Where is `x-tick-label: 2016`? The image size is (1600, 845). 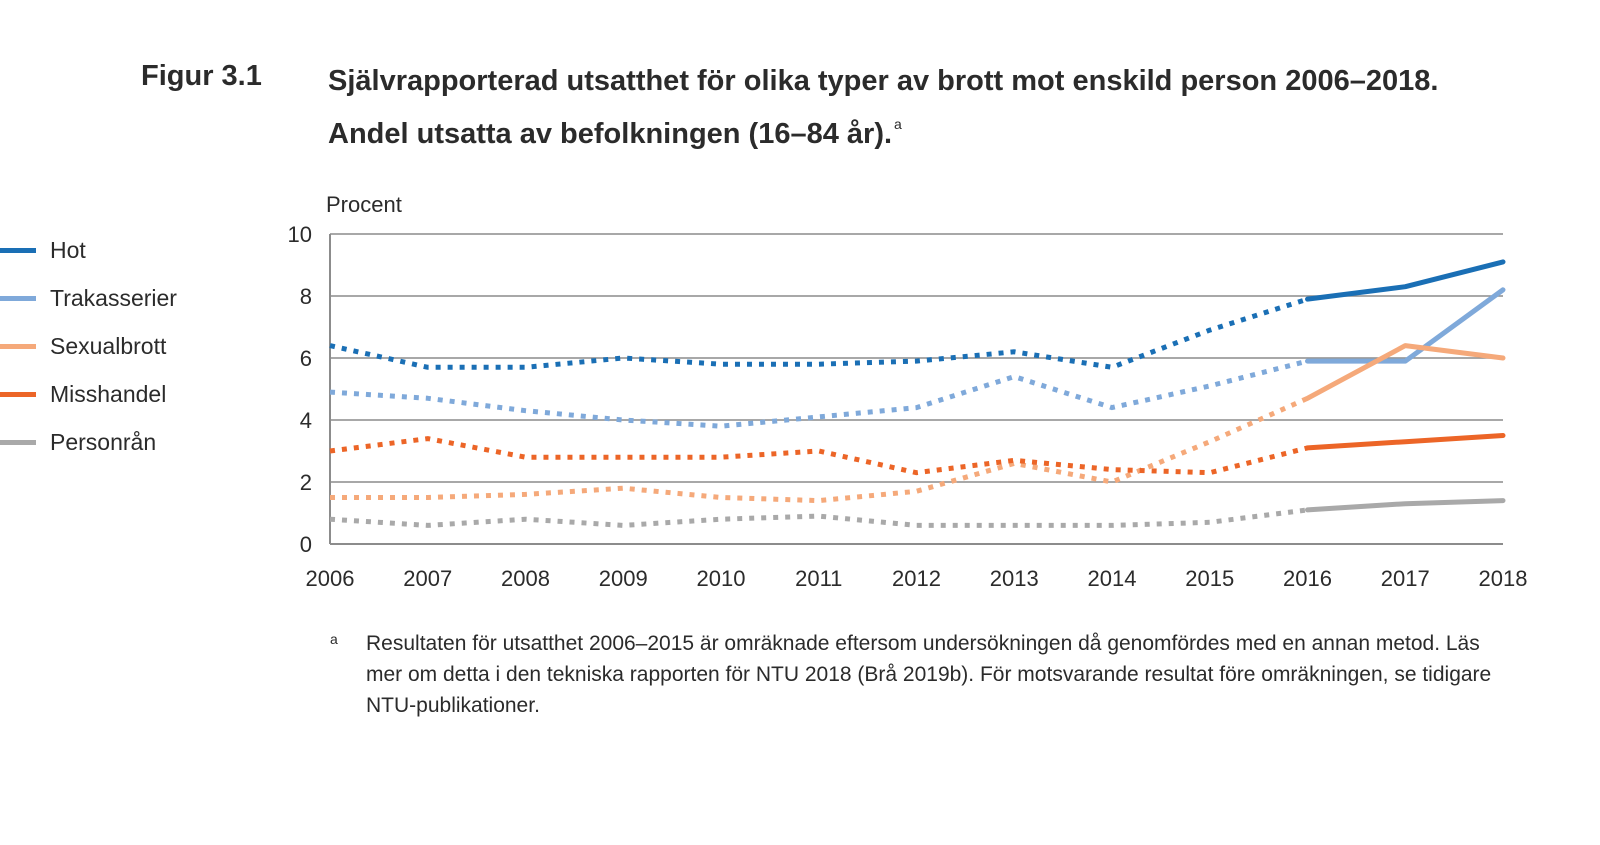 x-tick-label: 2016 is located at coordinates (1307, 578).